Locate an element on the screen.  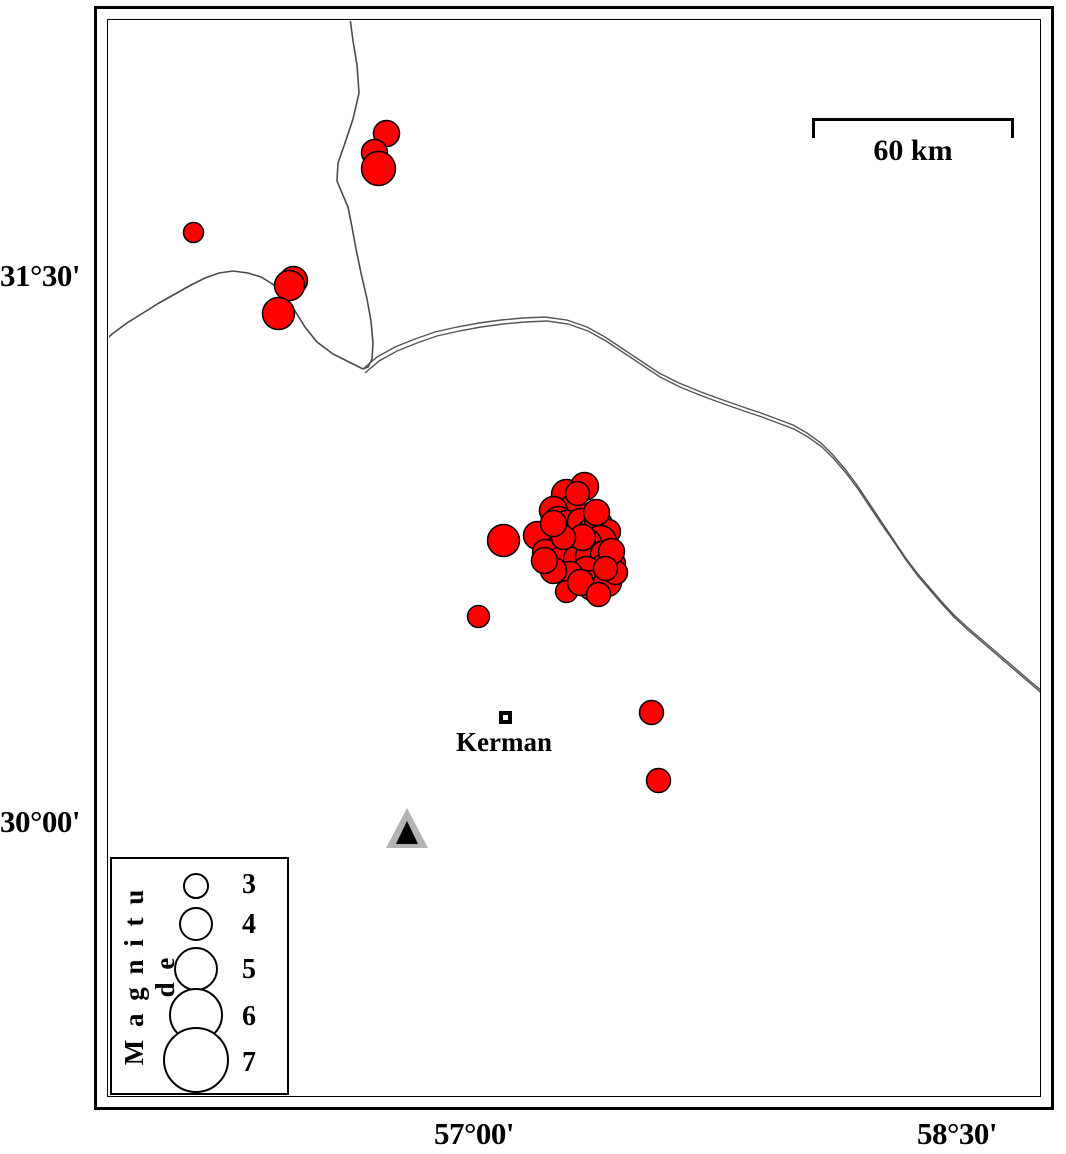
legend-label-3: 3 is located at coordinates (249, 884).